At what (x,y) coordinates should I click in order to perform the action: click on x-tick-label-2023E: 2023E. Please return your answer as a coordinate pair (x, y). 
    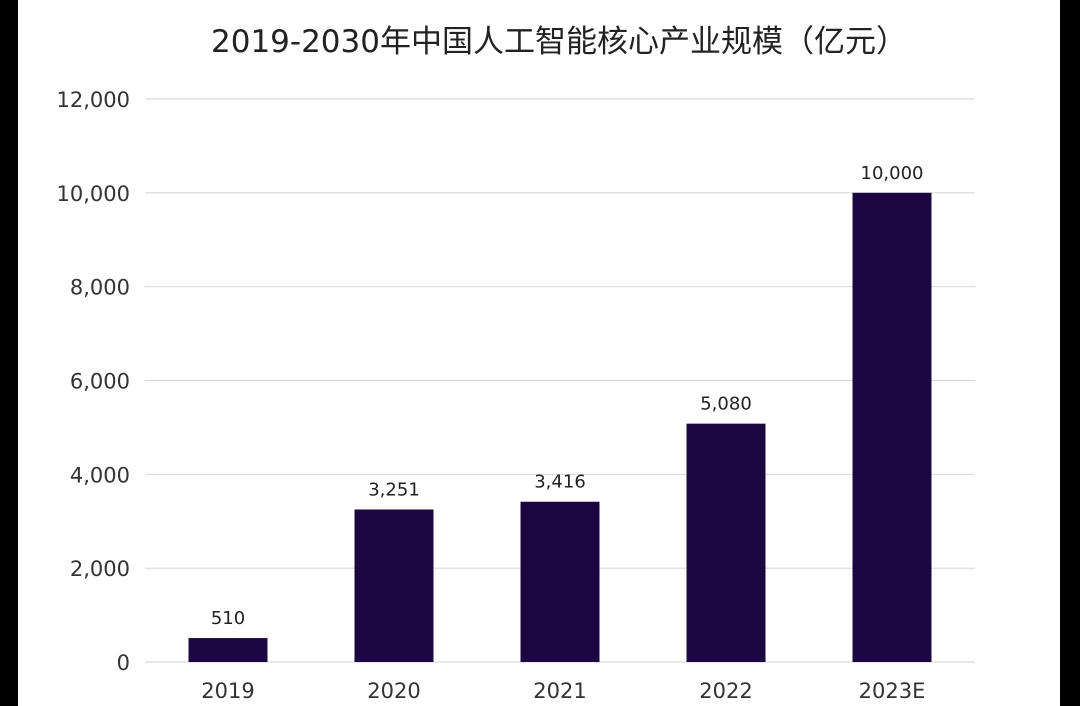
    Looking at the image, I should click on (892, 691).